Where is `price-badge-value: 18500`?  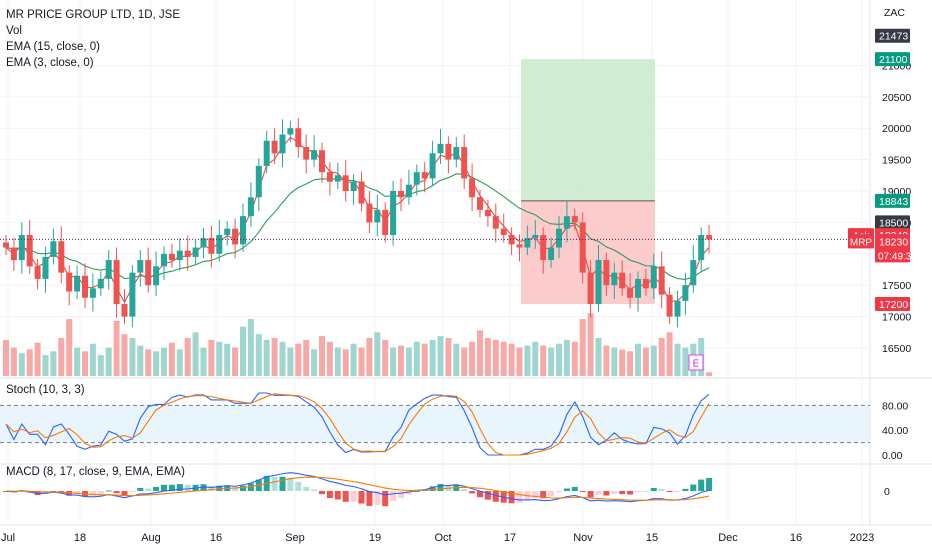
price-badge-value: 18500 is located at coordinates (893, 223).